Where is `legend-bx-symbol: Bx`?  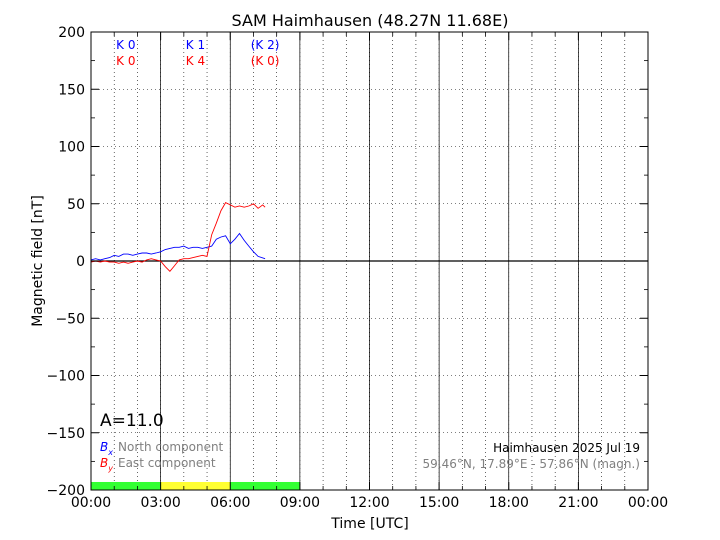
legend-bx-symbol: Bx is located at coordinates (106, 448).